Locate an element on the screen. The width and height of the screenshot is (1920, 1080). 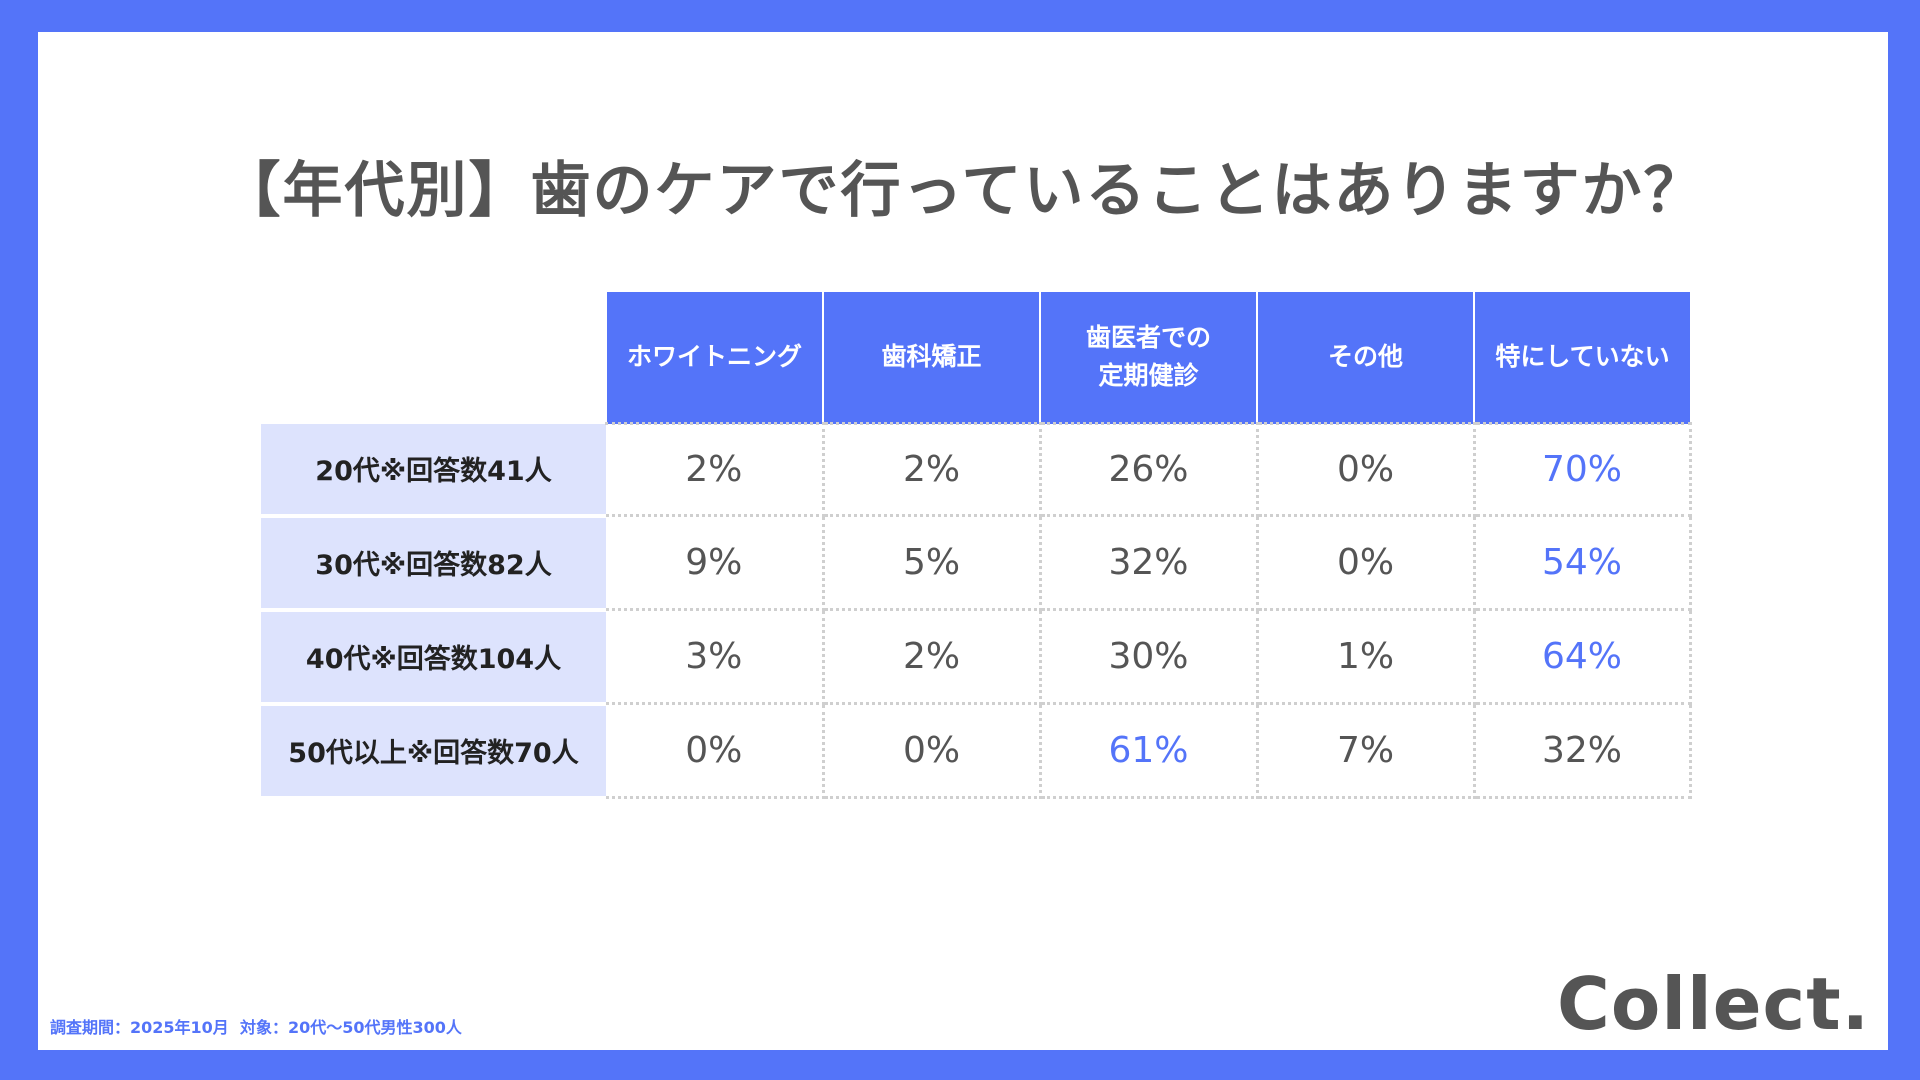
table-row: 50代以上※回答数70人 0% 0% 61% 7% 32% is located at coordinates (976, 751).